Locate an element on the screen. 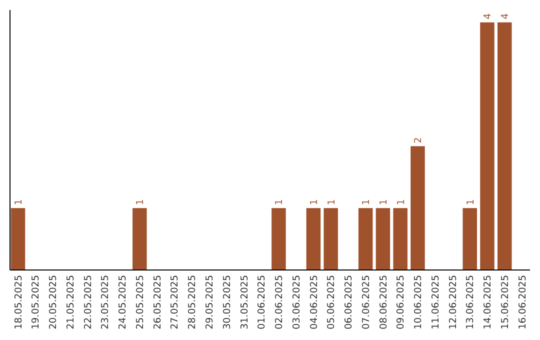  x-tick-label: 05.06.2025 is located at coordinates (332, 302).